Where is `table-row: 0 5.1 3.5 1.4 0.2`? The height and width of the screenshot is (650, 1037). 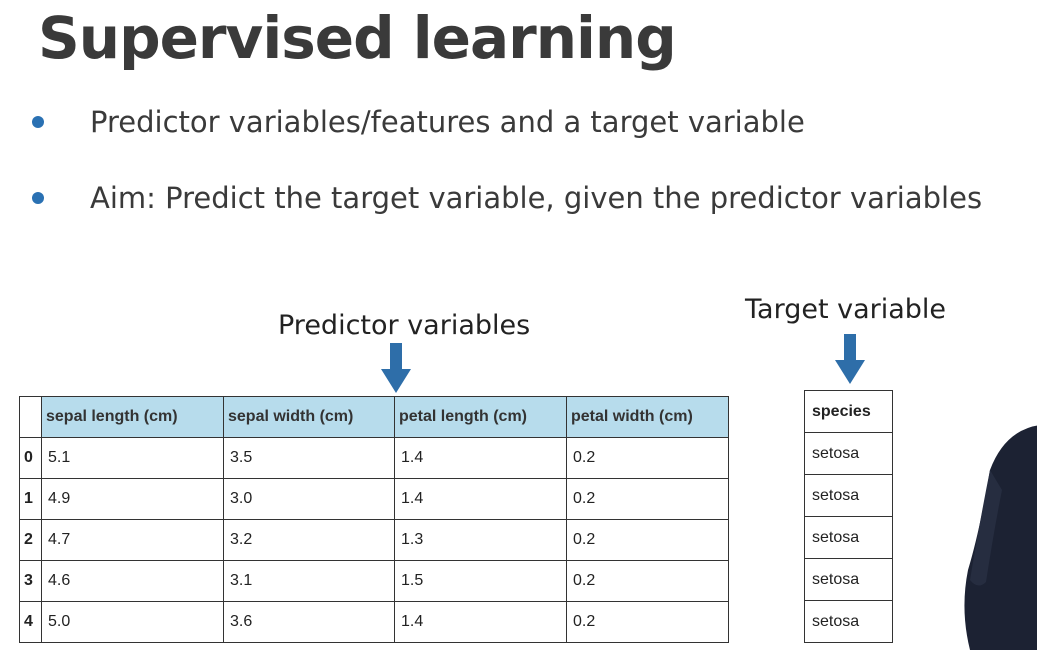
table-row: 0 5.1 3.5 1.4 0.2 is located at coordinates (374, 458).